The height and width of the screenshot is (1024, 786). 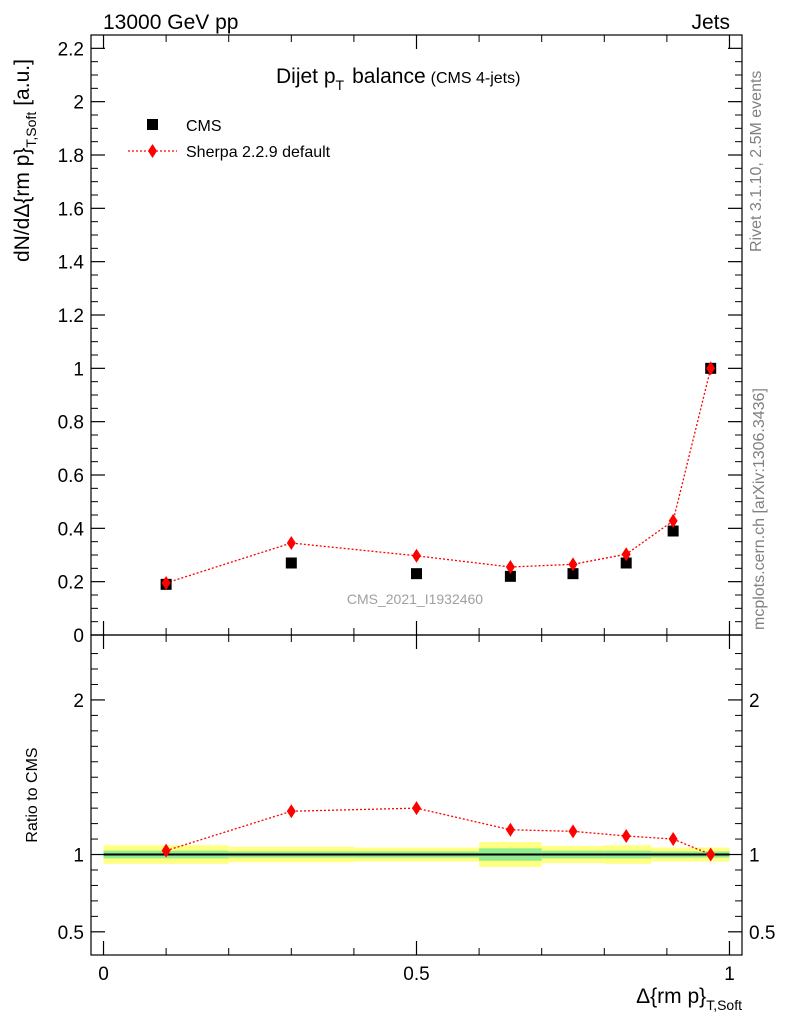 What do you see at coordinates (416, 974) in the screenshot?
I see `x-tick-label: 0.5` at bounding box center [416, 974].